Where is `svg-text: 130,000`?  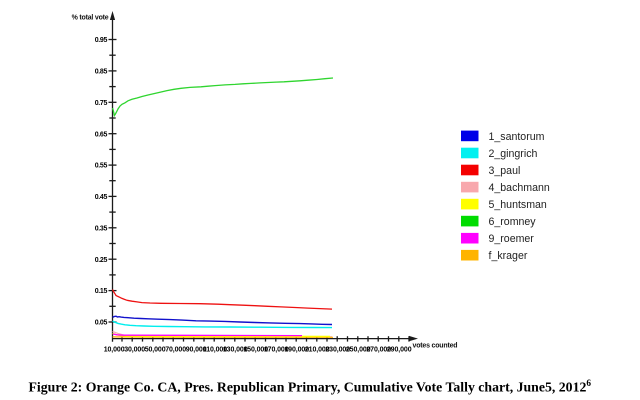
svg-text: 130,000 is located at coordinates (235, 350).